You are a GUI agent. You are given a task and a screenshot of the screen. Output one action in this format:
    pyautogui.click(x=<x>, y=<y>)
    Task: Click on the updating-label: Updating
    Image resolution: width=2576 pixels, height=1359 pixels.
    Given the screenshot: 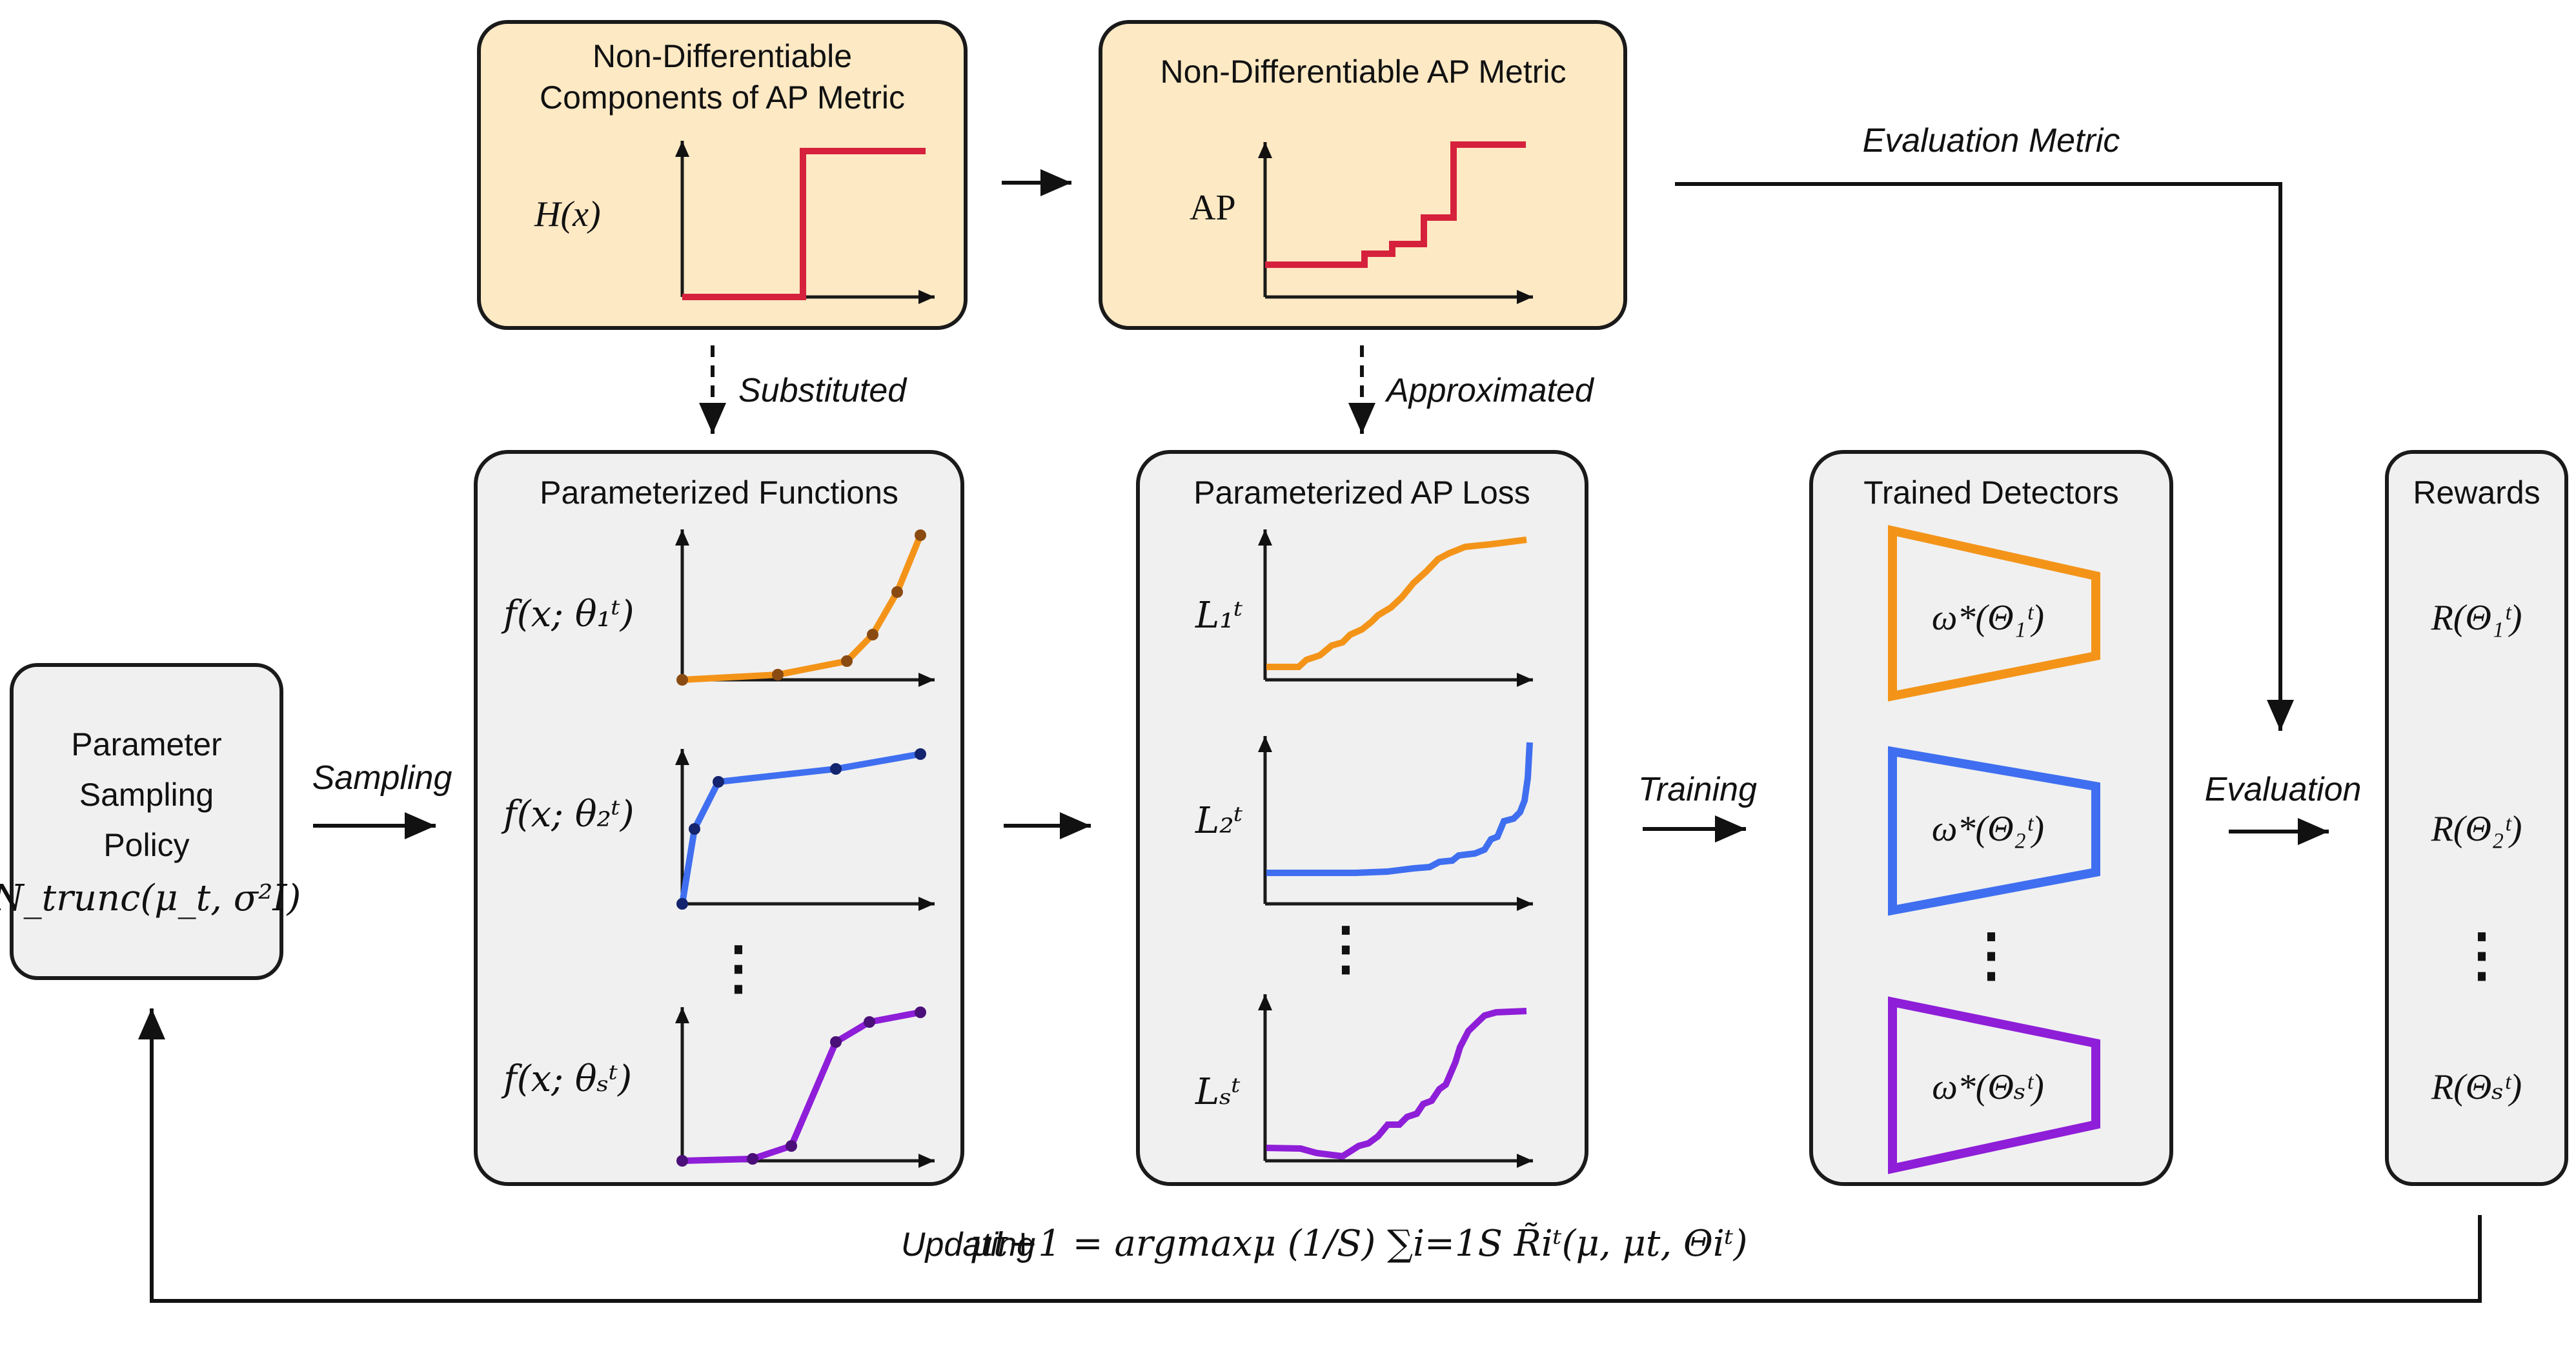 What is the action you would take?
    pyautogui.click(x=968, y=1244)
    